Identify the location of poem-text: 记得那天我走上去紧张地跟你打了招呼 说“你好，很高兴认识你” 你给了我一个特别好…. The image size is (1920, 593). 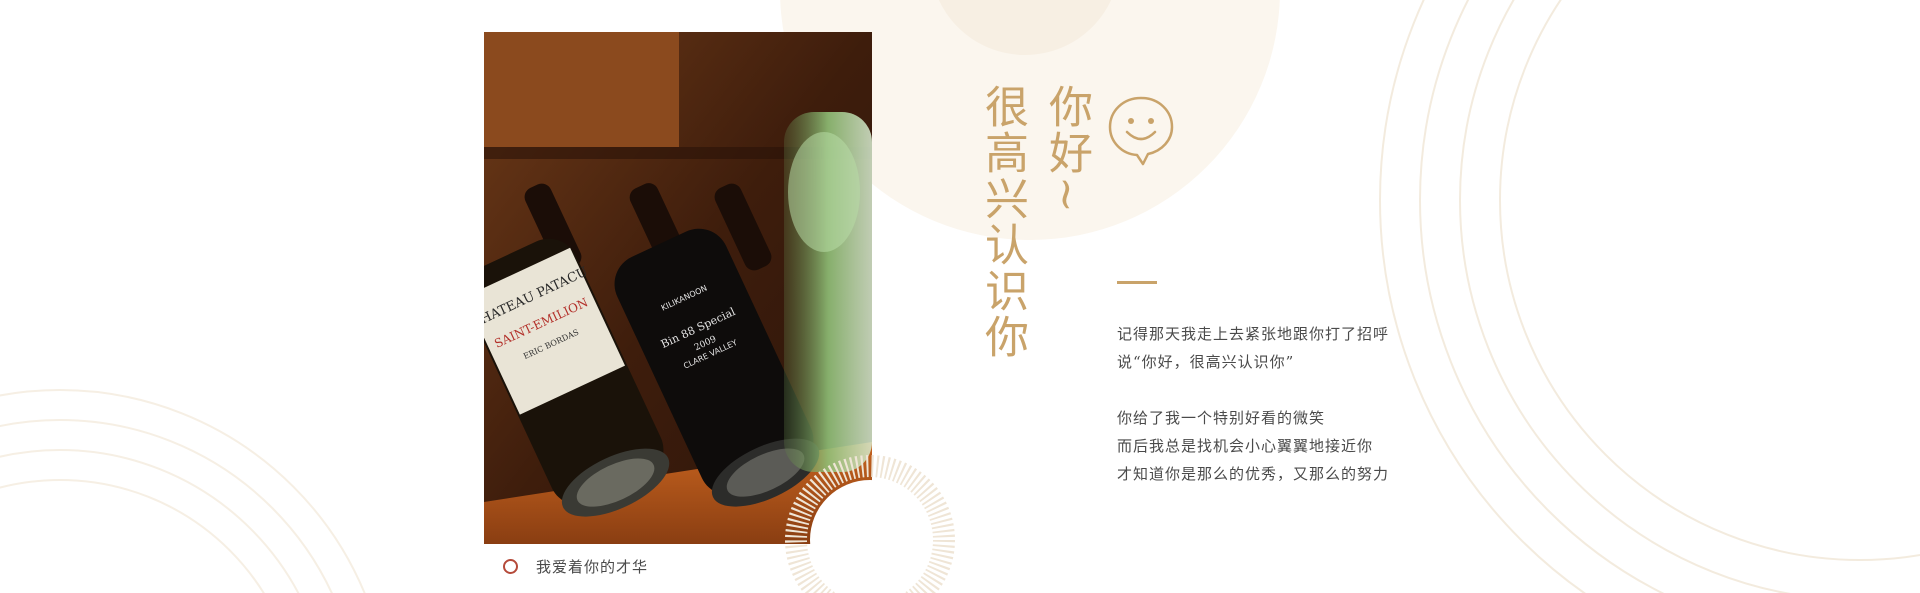
(1253, 404).